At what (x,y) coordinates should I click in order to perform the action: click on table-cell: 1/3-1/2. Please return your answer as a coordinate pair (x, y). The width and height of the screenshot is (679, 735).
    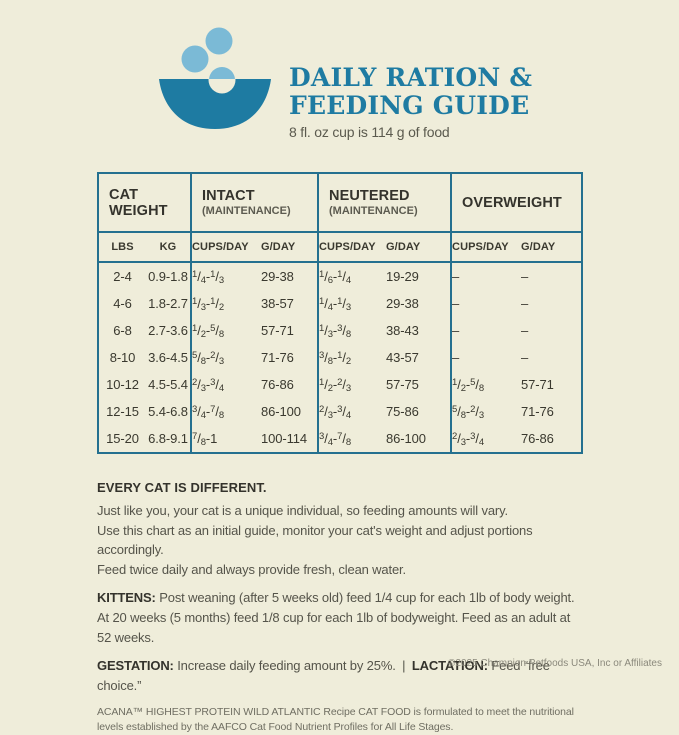
    Looking at the image, I should click on (225, 303).